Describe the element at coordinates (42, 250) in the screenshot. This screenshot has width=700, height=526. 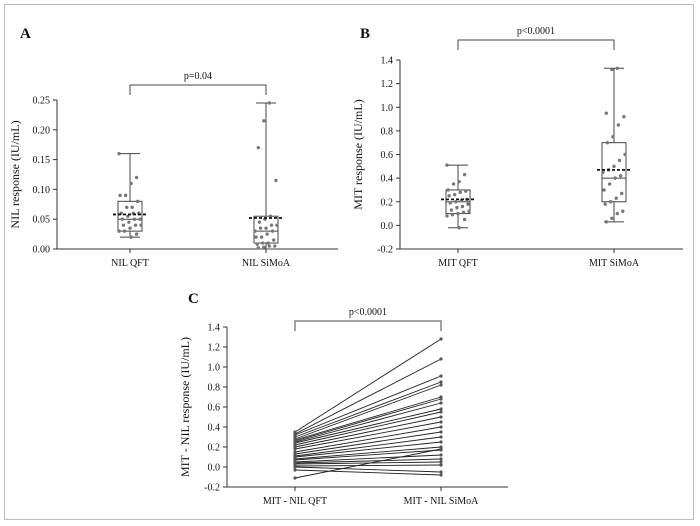
I see `y-tick-label: 0.00` at that location.